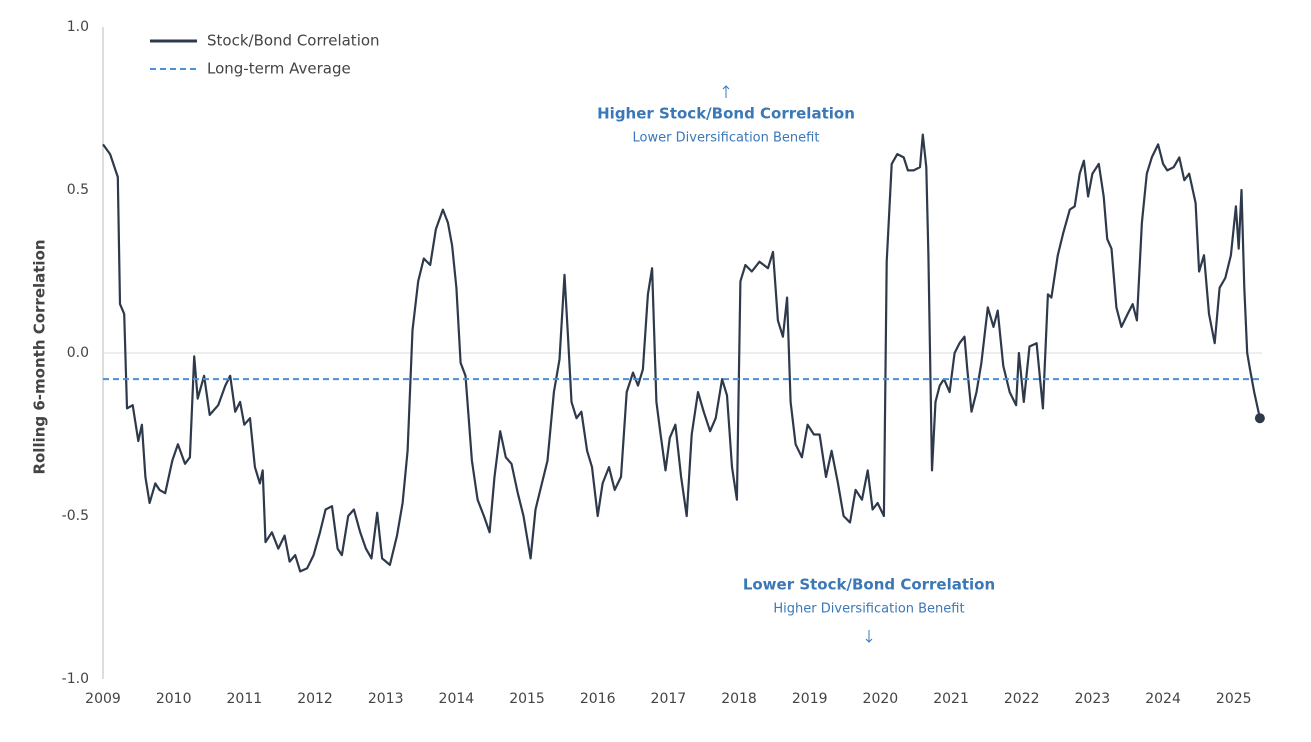 This screenshot has width=1311, height=742. Describe the element at coordinates (75, 516) in the screenshot. I see `y-tick-label: -0.5` at that location.